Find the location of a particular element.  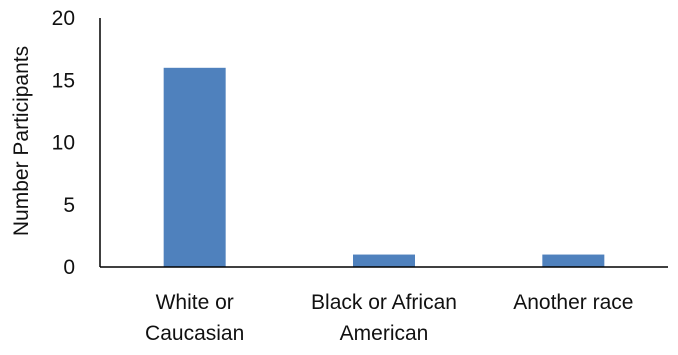

x-category-label: Another race is located at coordinates (573, 302).